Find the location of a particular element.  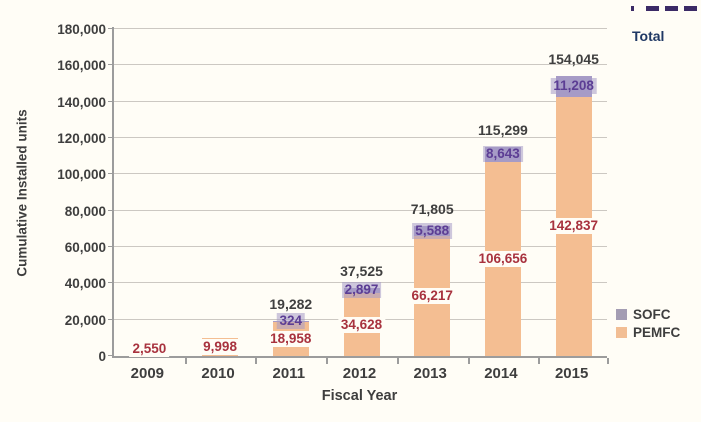

y-tick-label: 120,000 is located at coordinates (81, 138).